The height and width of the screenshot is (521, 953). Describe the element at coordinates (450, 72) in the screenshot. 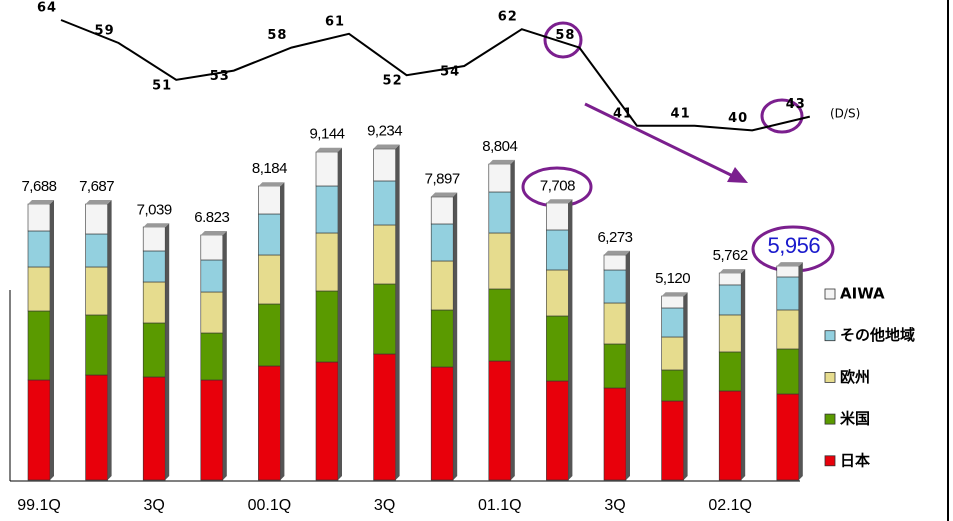

I see `ds-label: 54` at that location.